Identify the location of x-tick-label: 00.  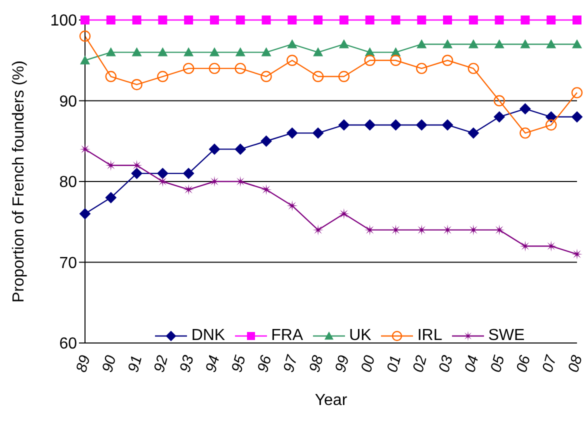
(368, 363).